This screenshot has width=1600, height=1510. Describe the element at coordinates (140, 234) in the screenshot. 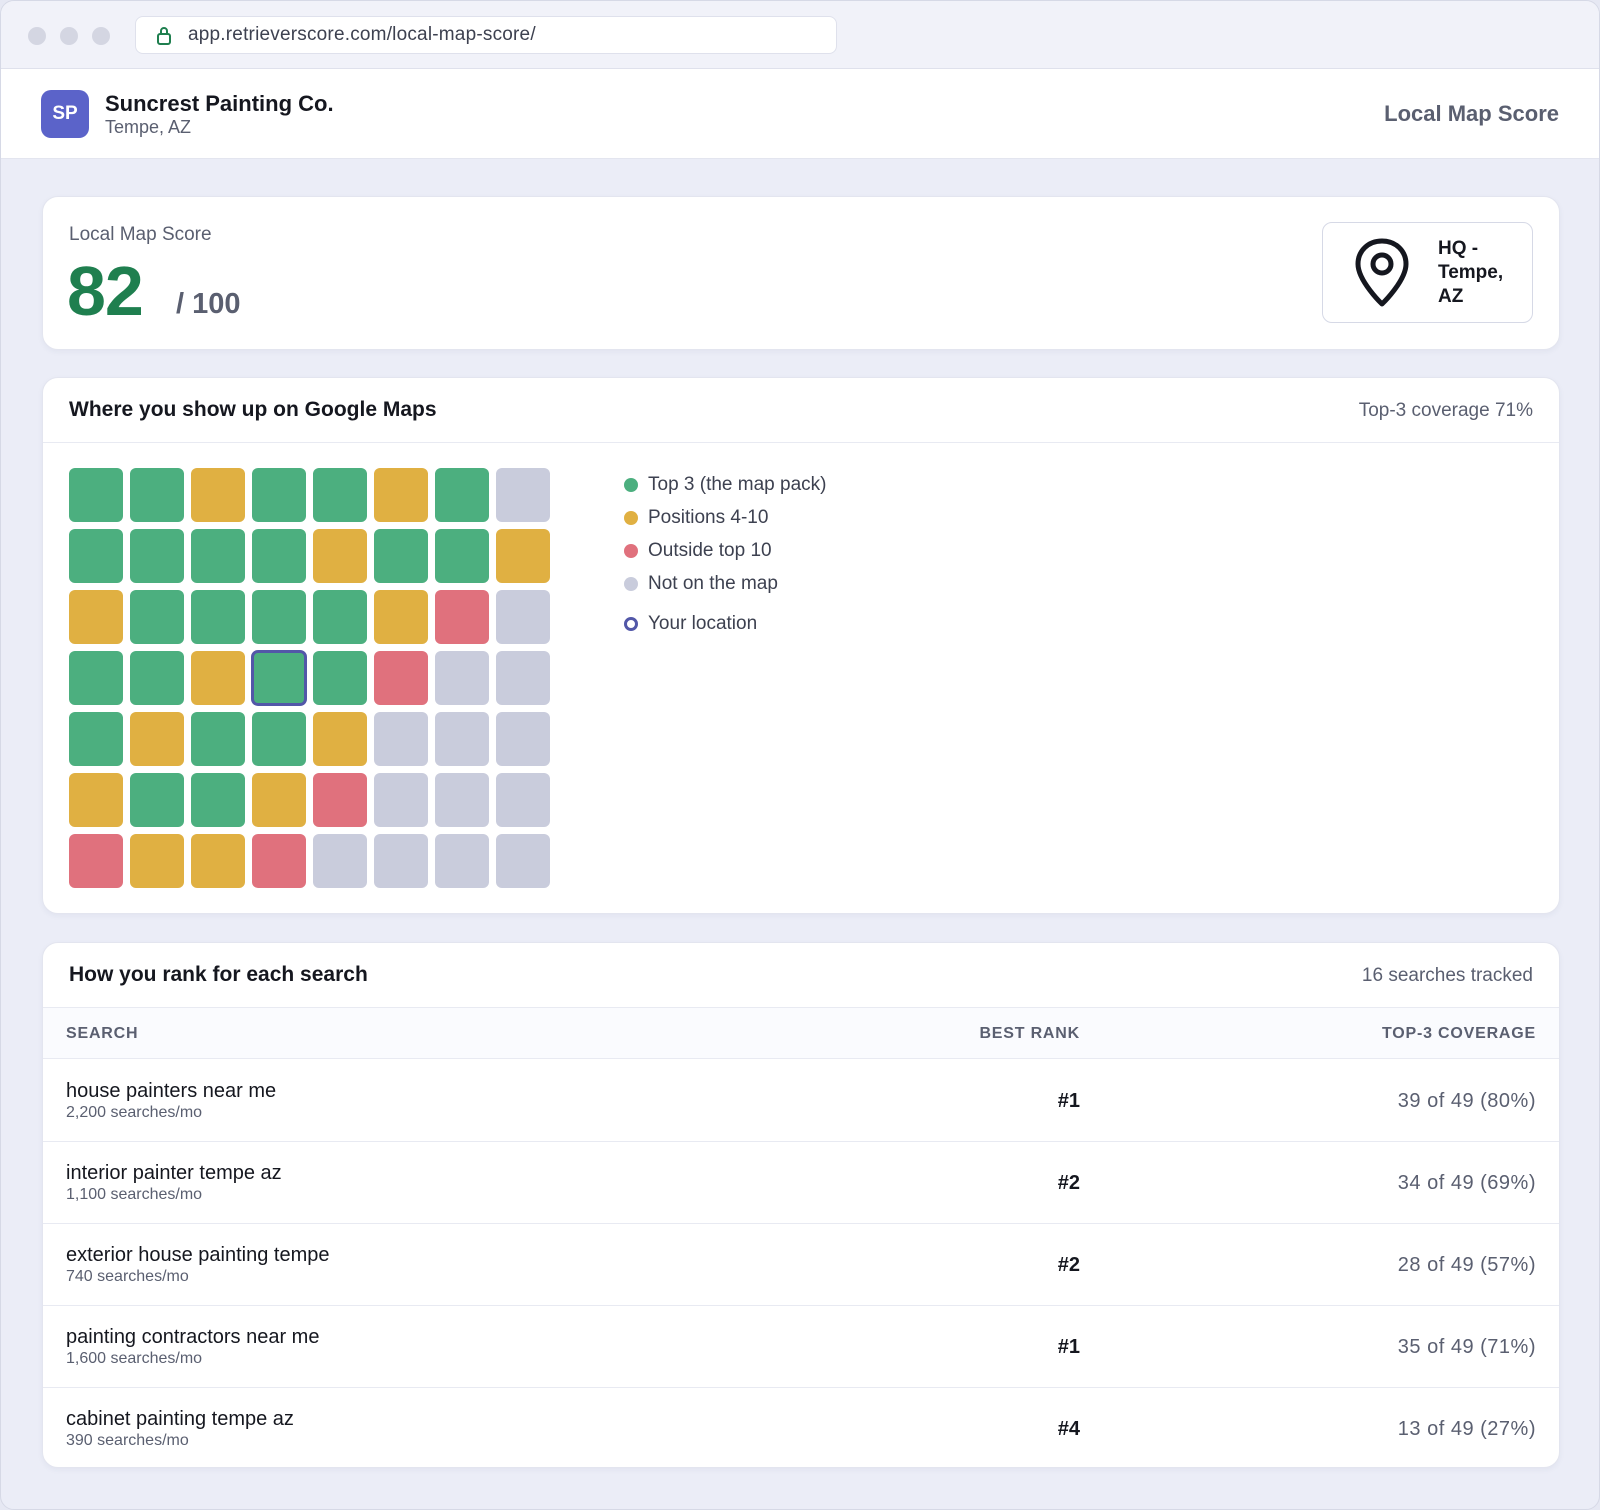

I see `score-label: Local Map Score` at that location.